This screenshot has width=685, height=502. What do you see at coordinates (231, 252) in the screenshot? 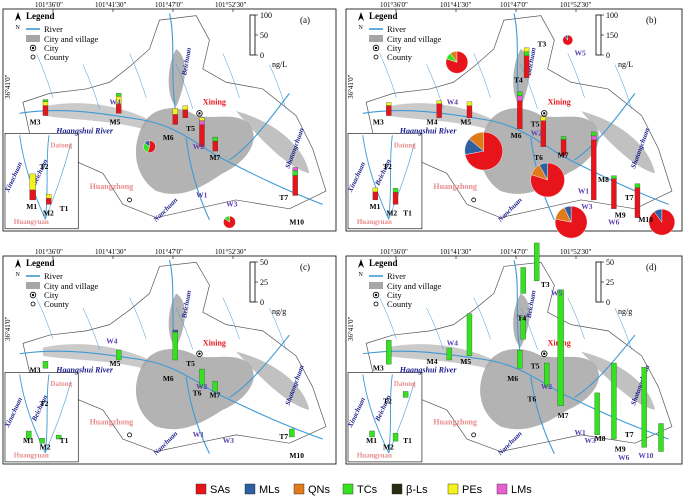
I see `longitude-label: 101°52'30"` at bounding box center [231, 252].